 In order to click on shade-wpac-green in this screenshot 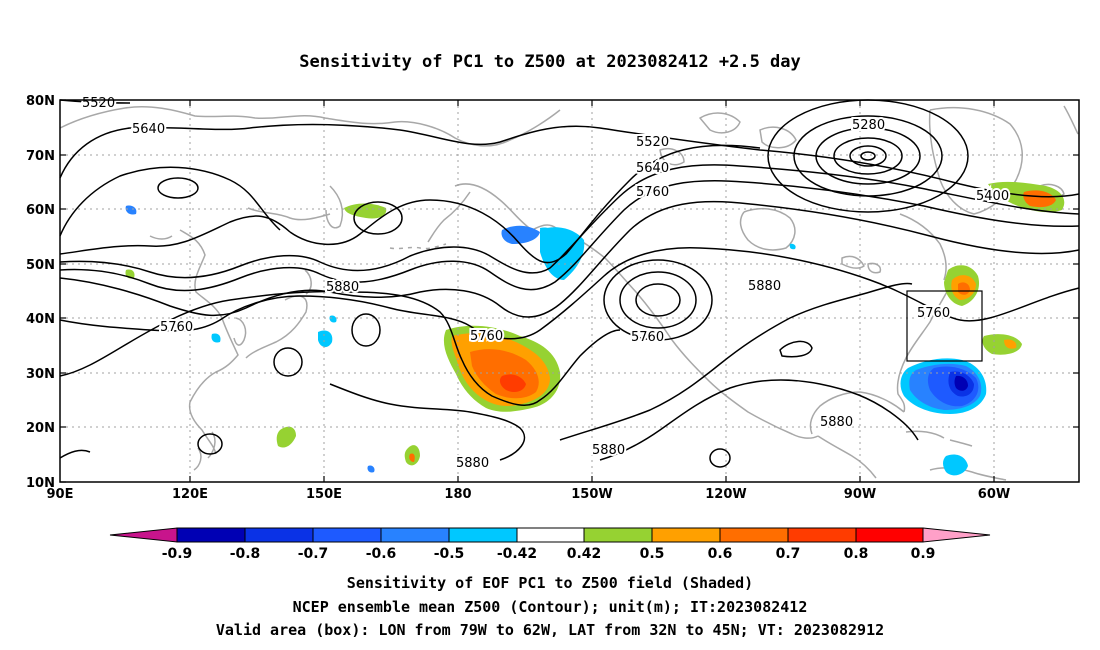, I will do `click(286, 437)`.